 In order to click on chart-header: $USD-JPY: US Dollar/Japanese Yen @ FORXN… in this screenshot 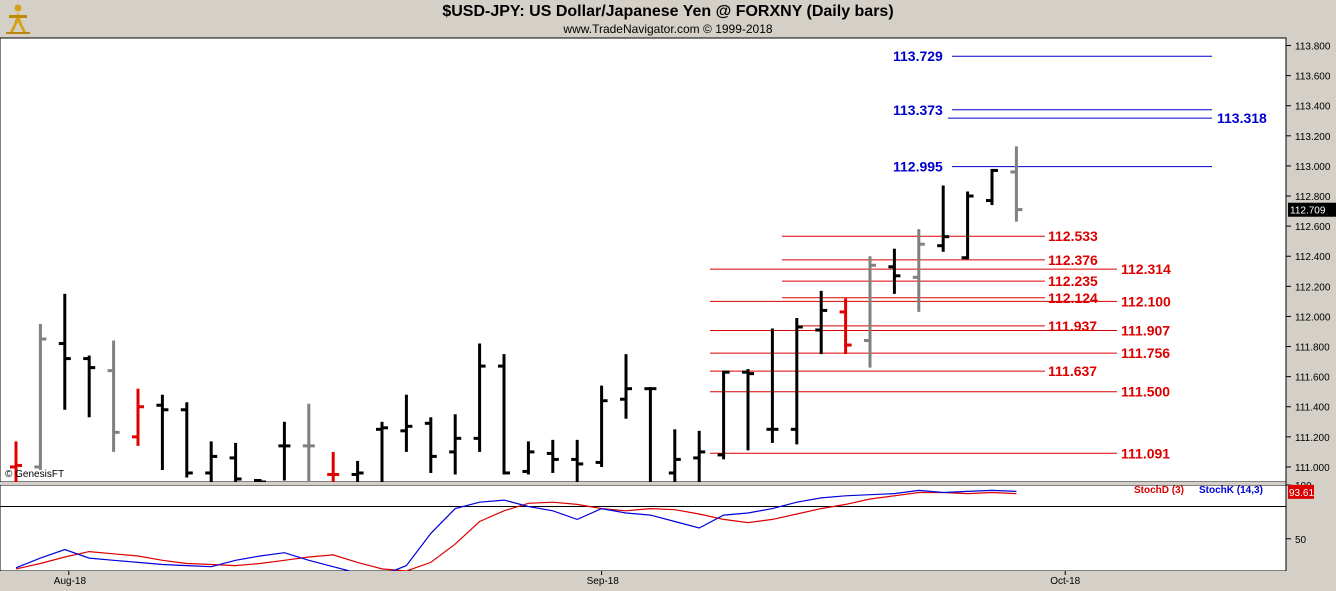, I will do `click(668, 19)`.